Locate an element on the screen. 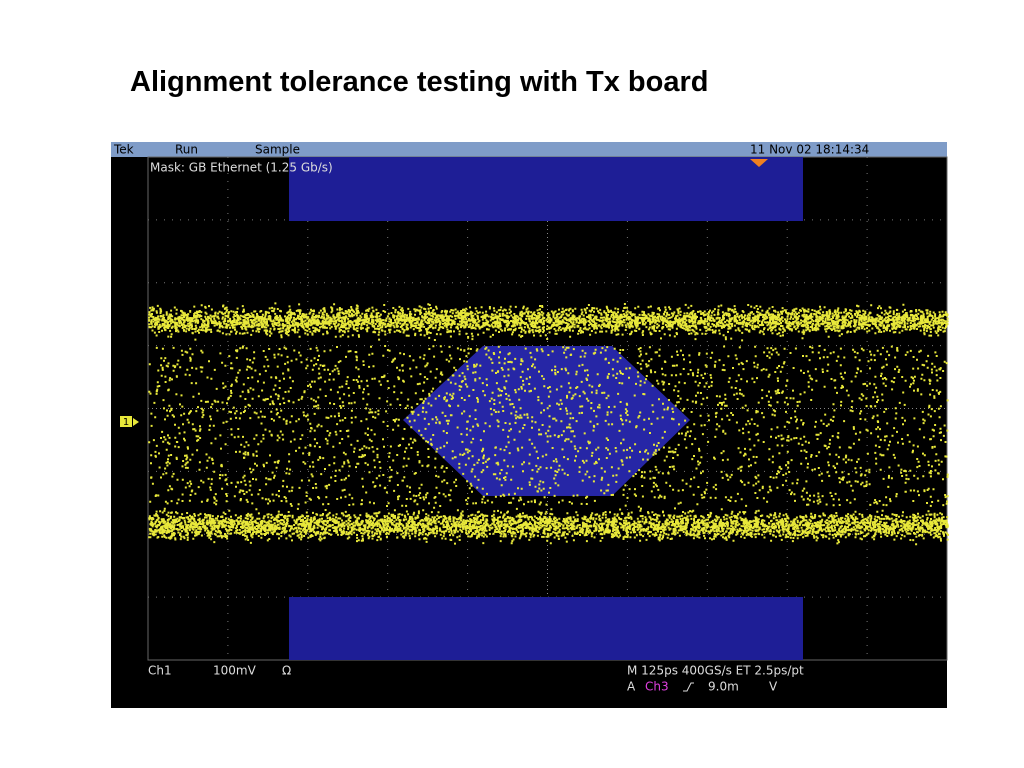 This screenshot has height=768, width=1024. trigger-position-marker is located at coordinates (759, 163).